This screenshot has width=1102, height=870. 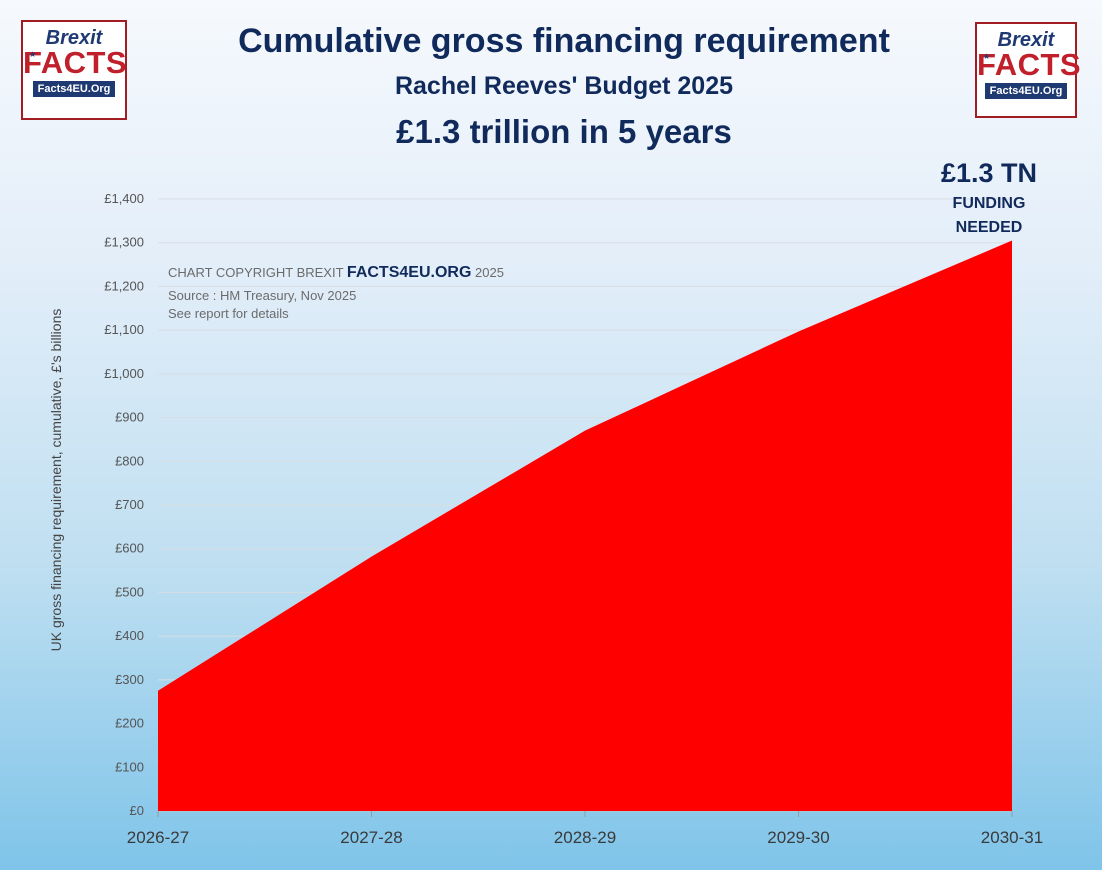 What do you see at coordinates (228, 313) in the screenshot?
I see `chart-note: See report for details` at bounding box center [228, 313].